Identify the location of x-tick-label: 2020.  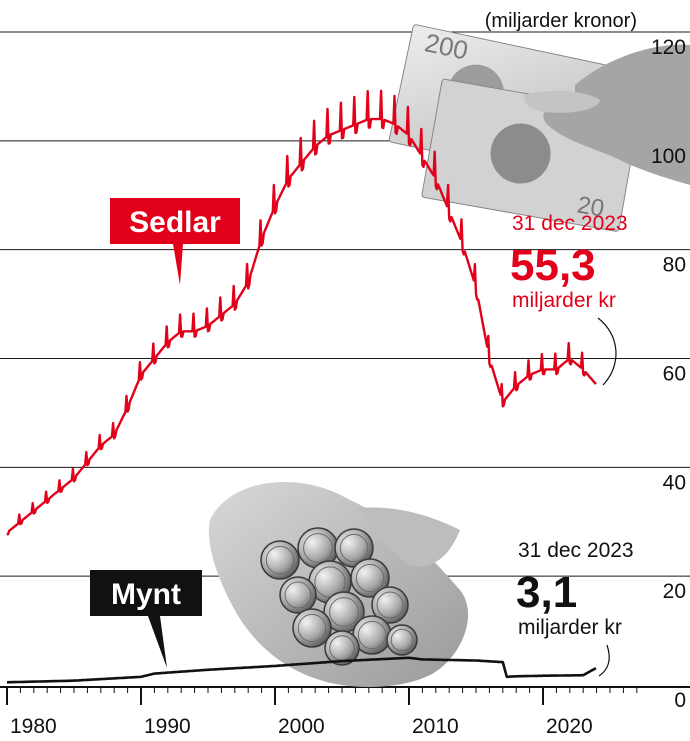
(569, 726).